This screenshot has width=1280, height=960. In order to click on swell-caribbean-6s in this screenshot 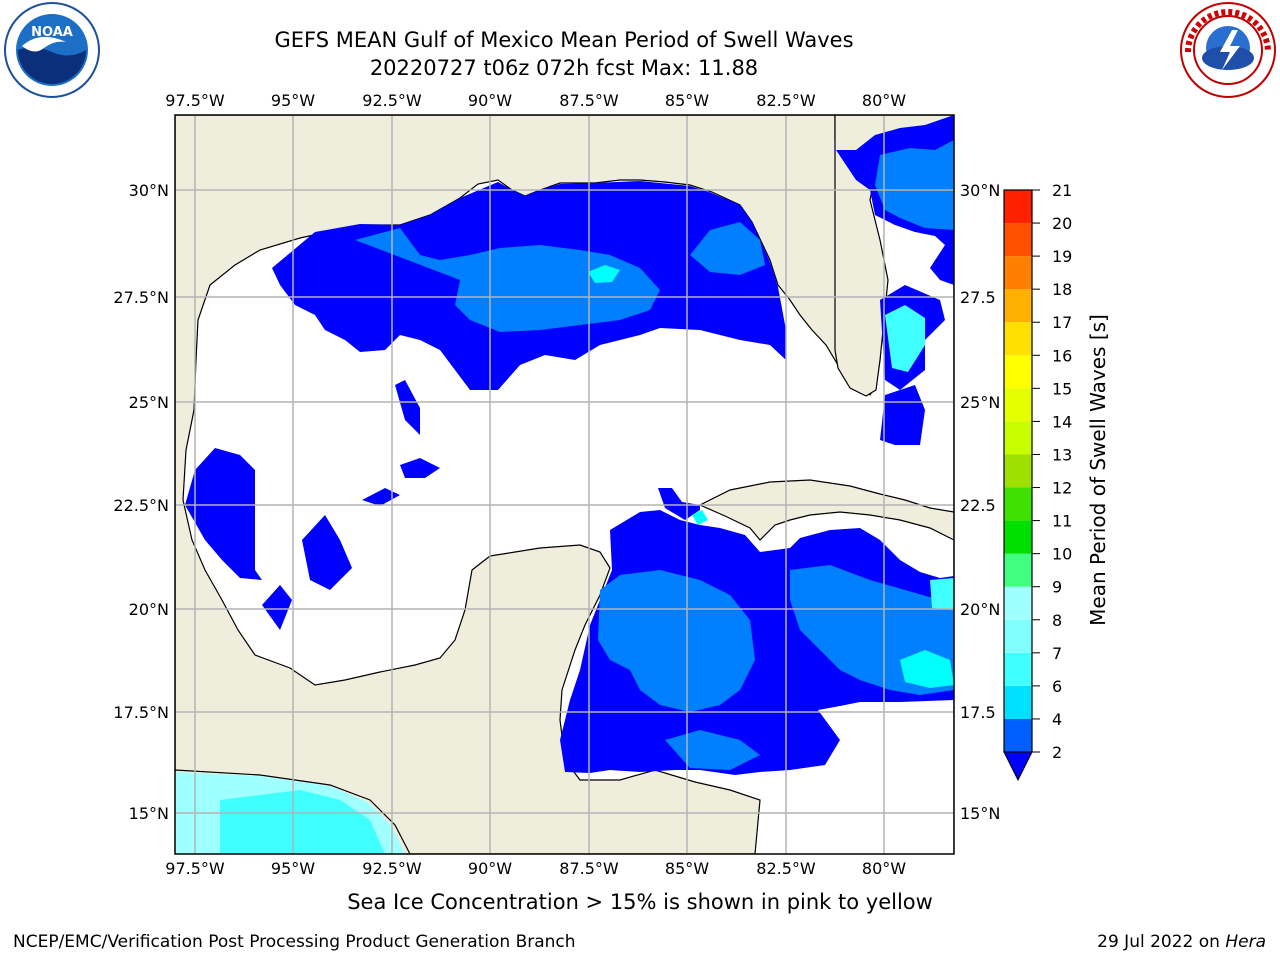, I will do `click(942, 594)`.